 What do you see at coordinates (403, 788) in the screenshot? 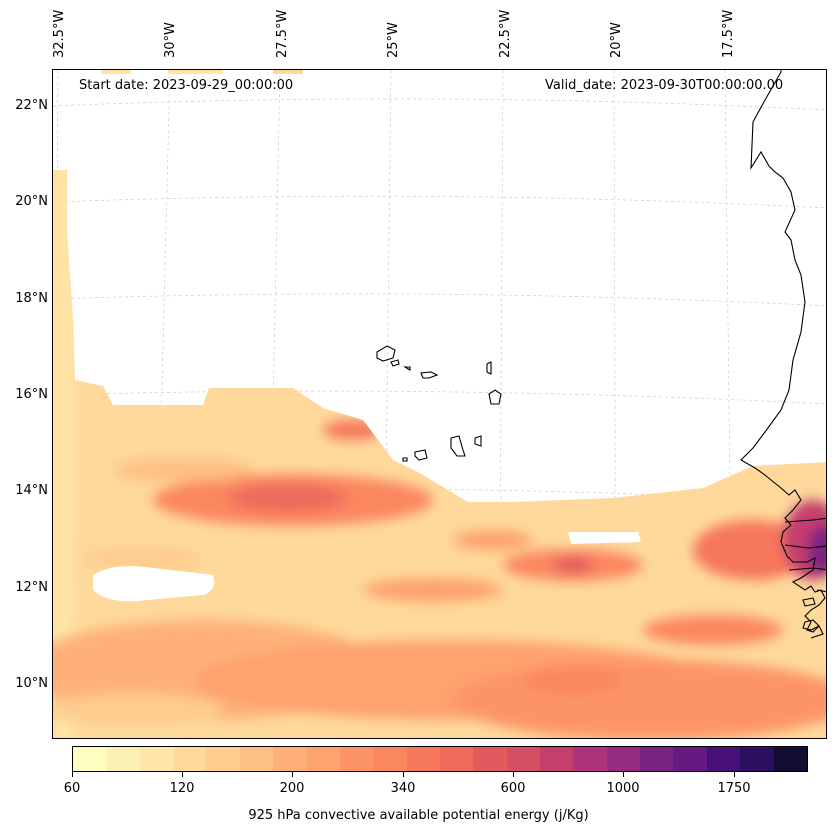
I see `colorbar-tick-label: 340` at bounding box center [403, 788].